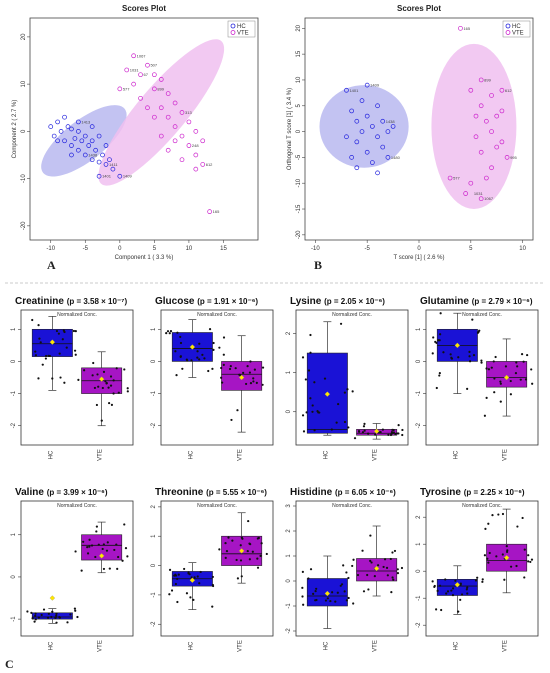 This screenshot has height=673, width=550. Describe the element at coordinates (376, 646) in the screenshot. I see `x-category-label: VTE` at that location.